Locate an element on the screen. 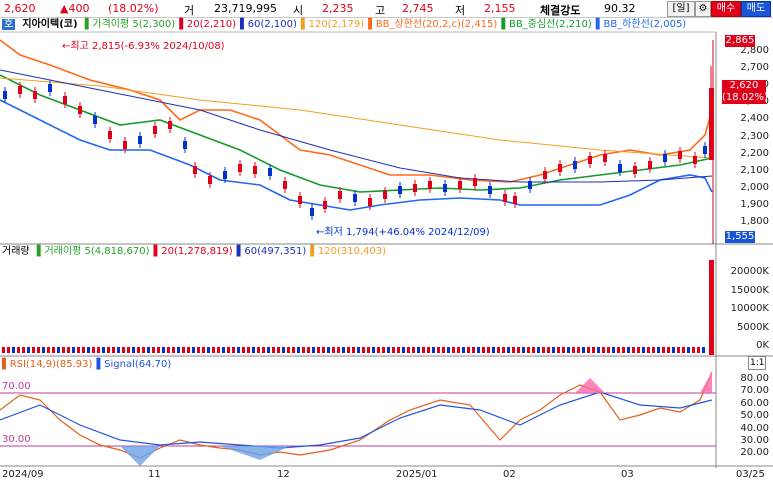 The height and width of the screenshot is (482, 773). buy-button: 매수 is located at coordinates (726, 9).